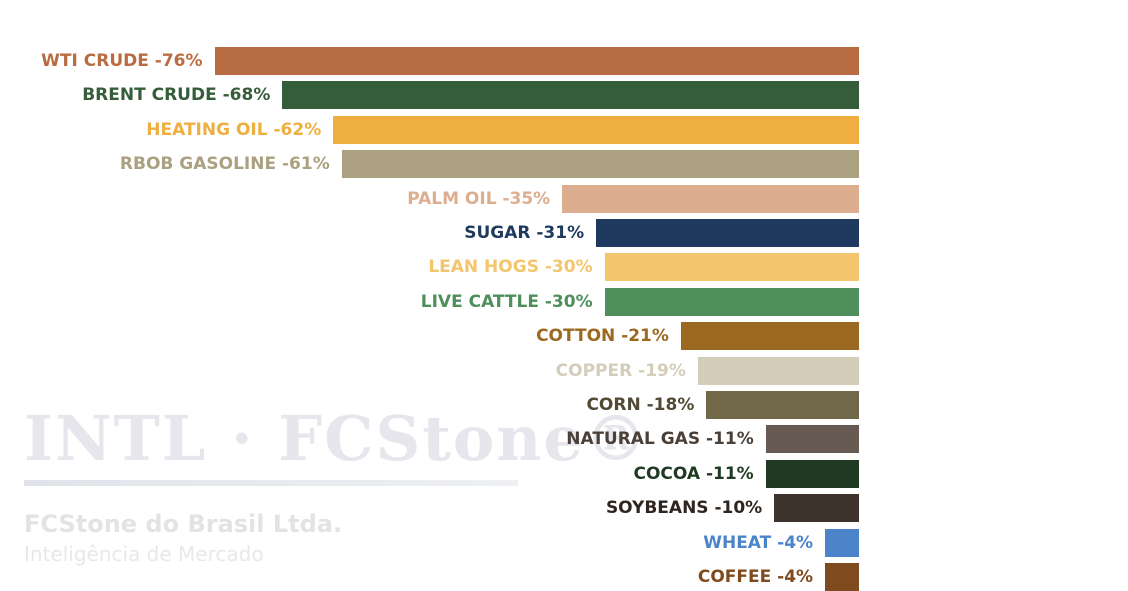 The image size is (1128, 591). I want to click on bar-natural-gas, so click(812, 439).